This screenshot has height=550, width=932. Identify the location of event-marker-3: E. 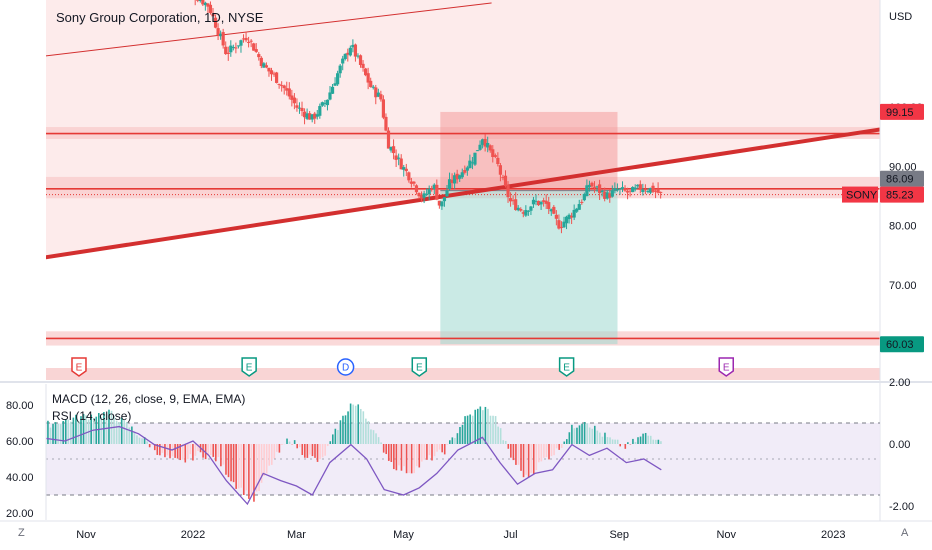
(419, 367).